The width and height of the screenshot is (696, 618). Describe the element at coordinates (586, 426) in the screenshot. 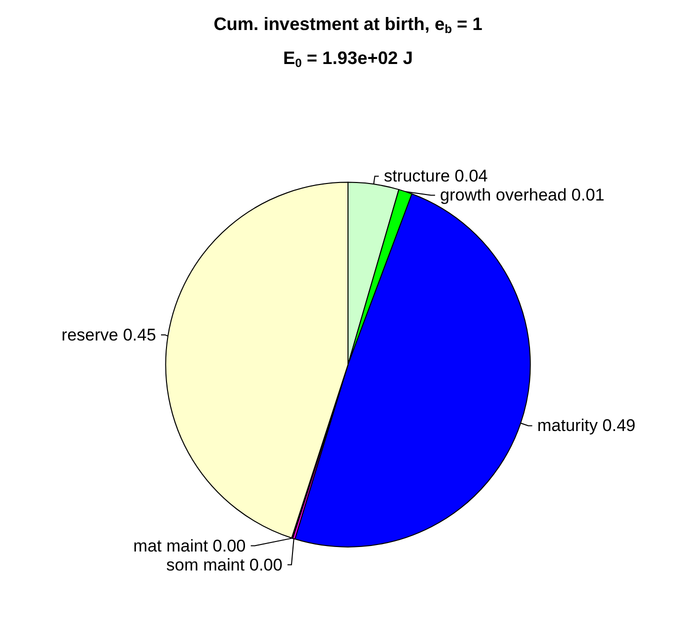

I see `slice-label: maturity 0.49` at that location.